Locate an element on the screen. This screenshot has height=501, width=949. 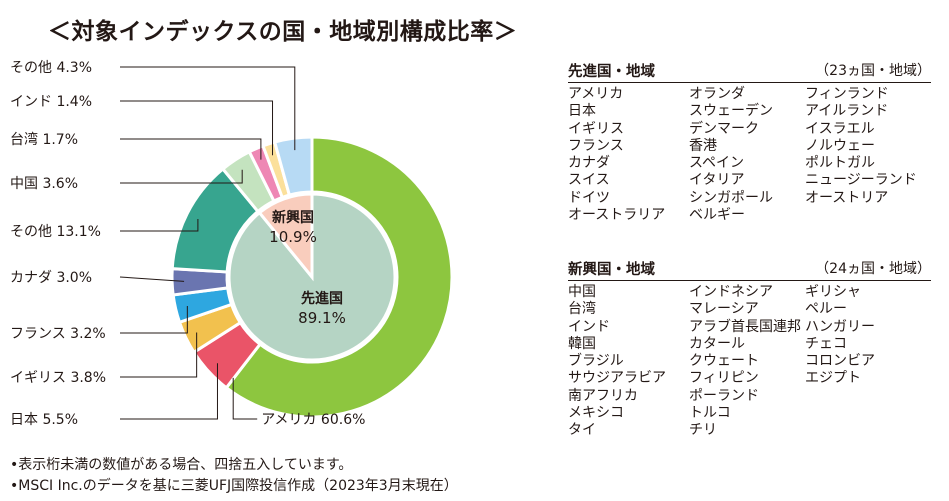
emerging-country: カタール is located at coordinates (717, 343).